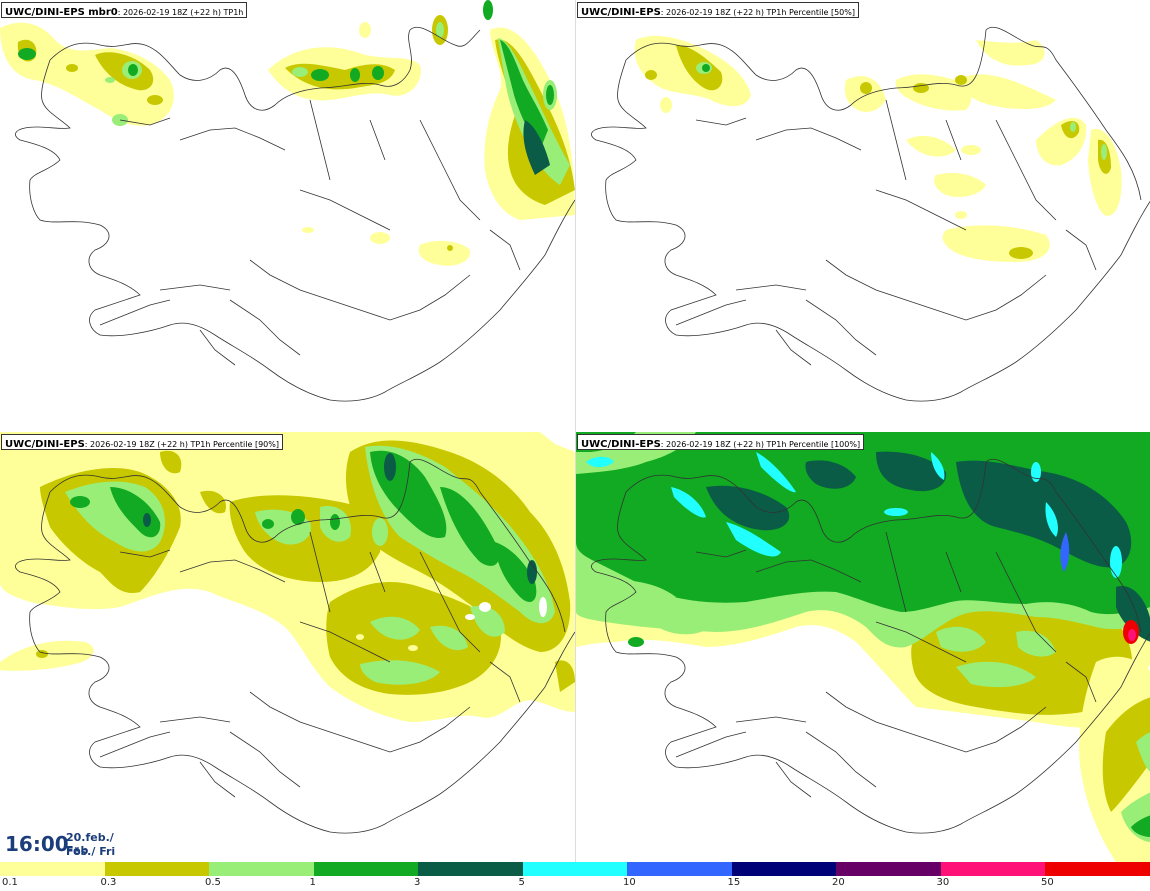  What do you see at coordinates (108, 882) in the screenshot?
I see `legend-label: 0.3` at bounding box center [108, 882].